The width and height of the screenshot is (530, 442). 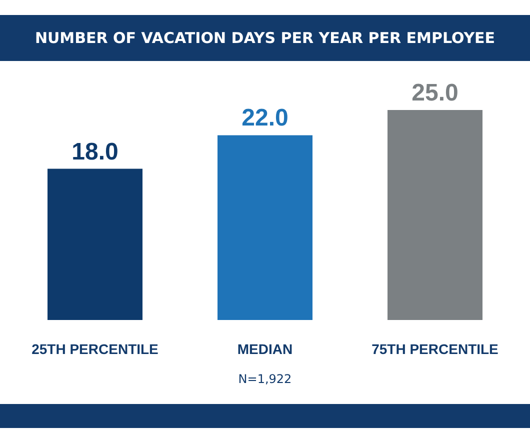 What do you see at coordinates (435, 349) in the screenshot?
I see `x-tick-label: 75TH PERCENTILE` at bounding box center [435, 349].